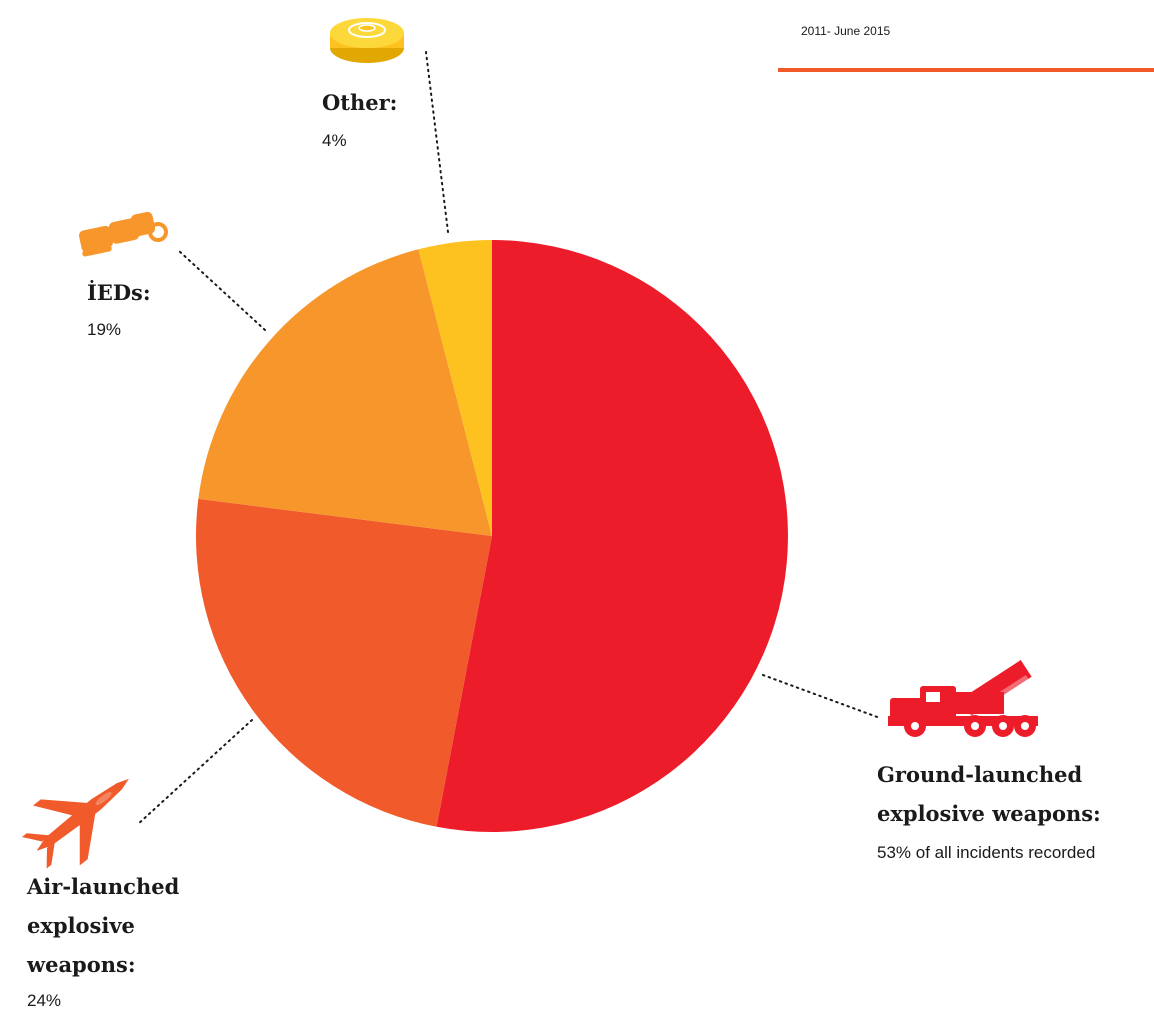  What do you see at coordinates (194, 772) in the screenshot?
I see `leader-line-air` at bounding box center [194, 772].